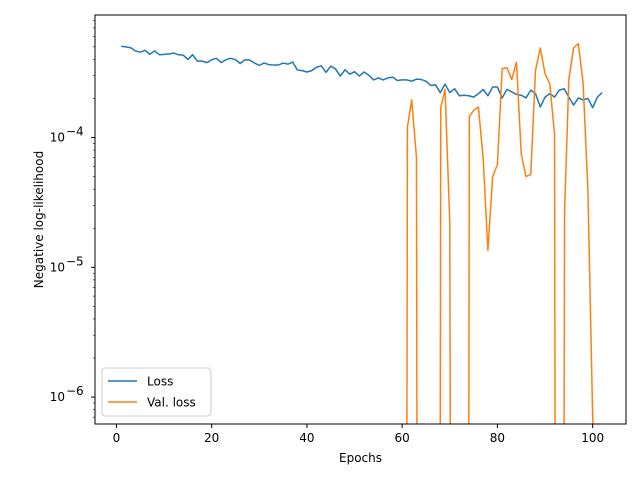 This screenshot has width=640, height=480. I want to click on y-tick-exponent: −6, so click(75, 391).